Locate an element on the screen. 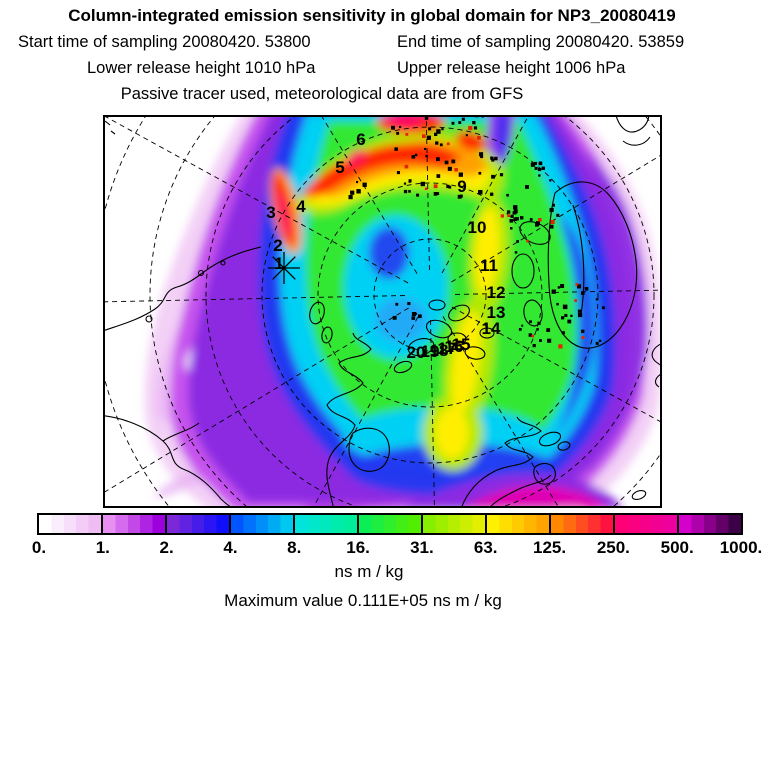  sampling-end-text: End time of sampling 20080420. 53859 is located at coordinates (541, 42).